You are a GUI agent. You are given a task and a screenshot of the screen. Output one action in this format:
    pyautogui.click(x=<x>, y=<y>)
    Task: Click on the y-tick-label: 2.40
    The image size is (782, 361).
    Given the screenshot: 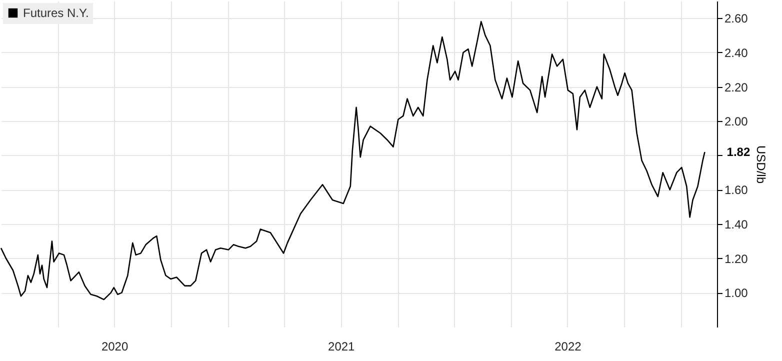 What is the action you would take?
    pyautogui.click(x=736, y=53)
    